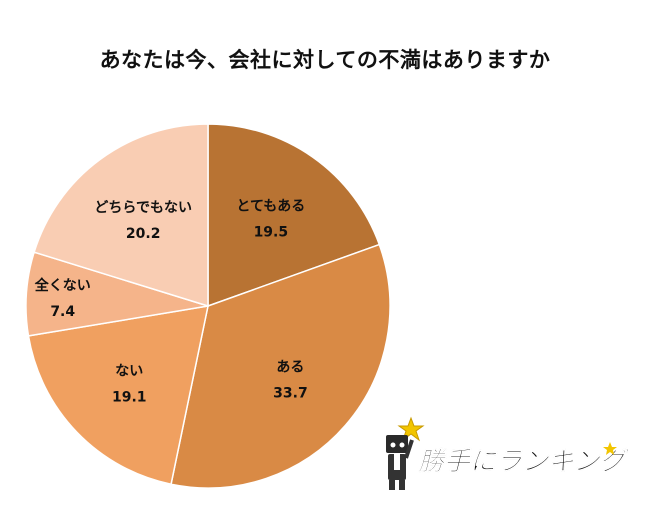 This screenshot has height=508, width=650. What do you see at coordinates (129, 372) in the screenshot?
I see `slice-label-3: ない` at bounding box center [129, 372].